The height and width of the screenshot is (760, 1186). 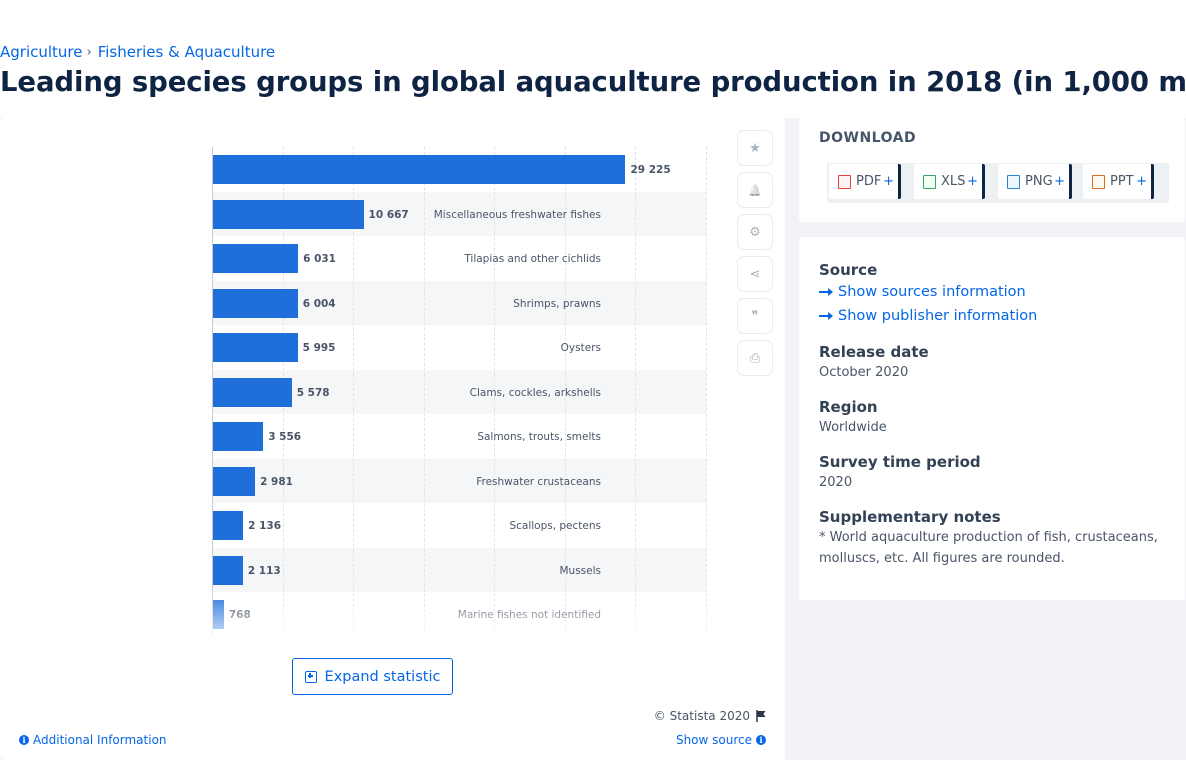 I want to click on show-publisher-link: Show publisher information, so click(x=928, y=316).